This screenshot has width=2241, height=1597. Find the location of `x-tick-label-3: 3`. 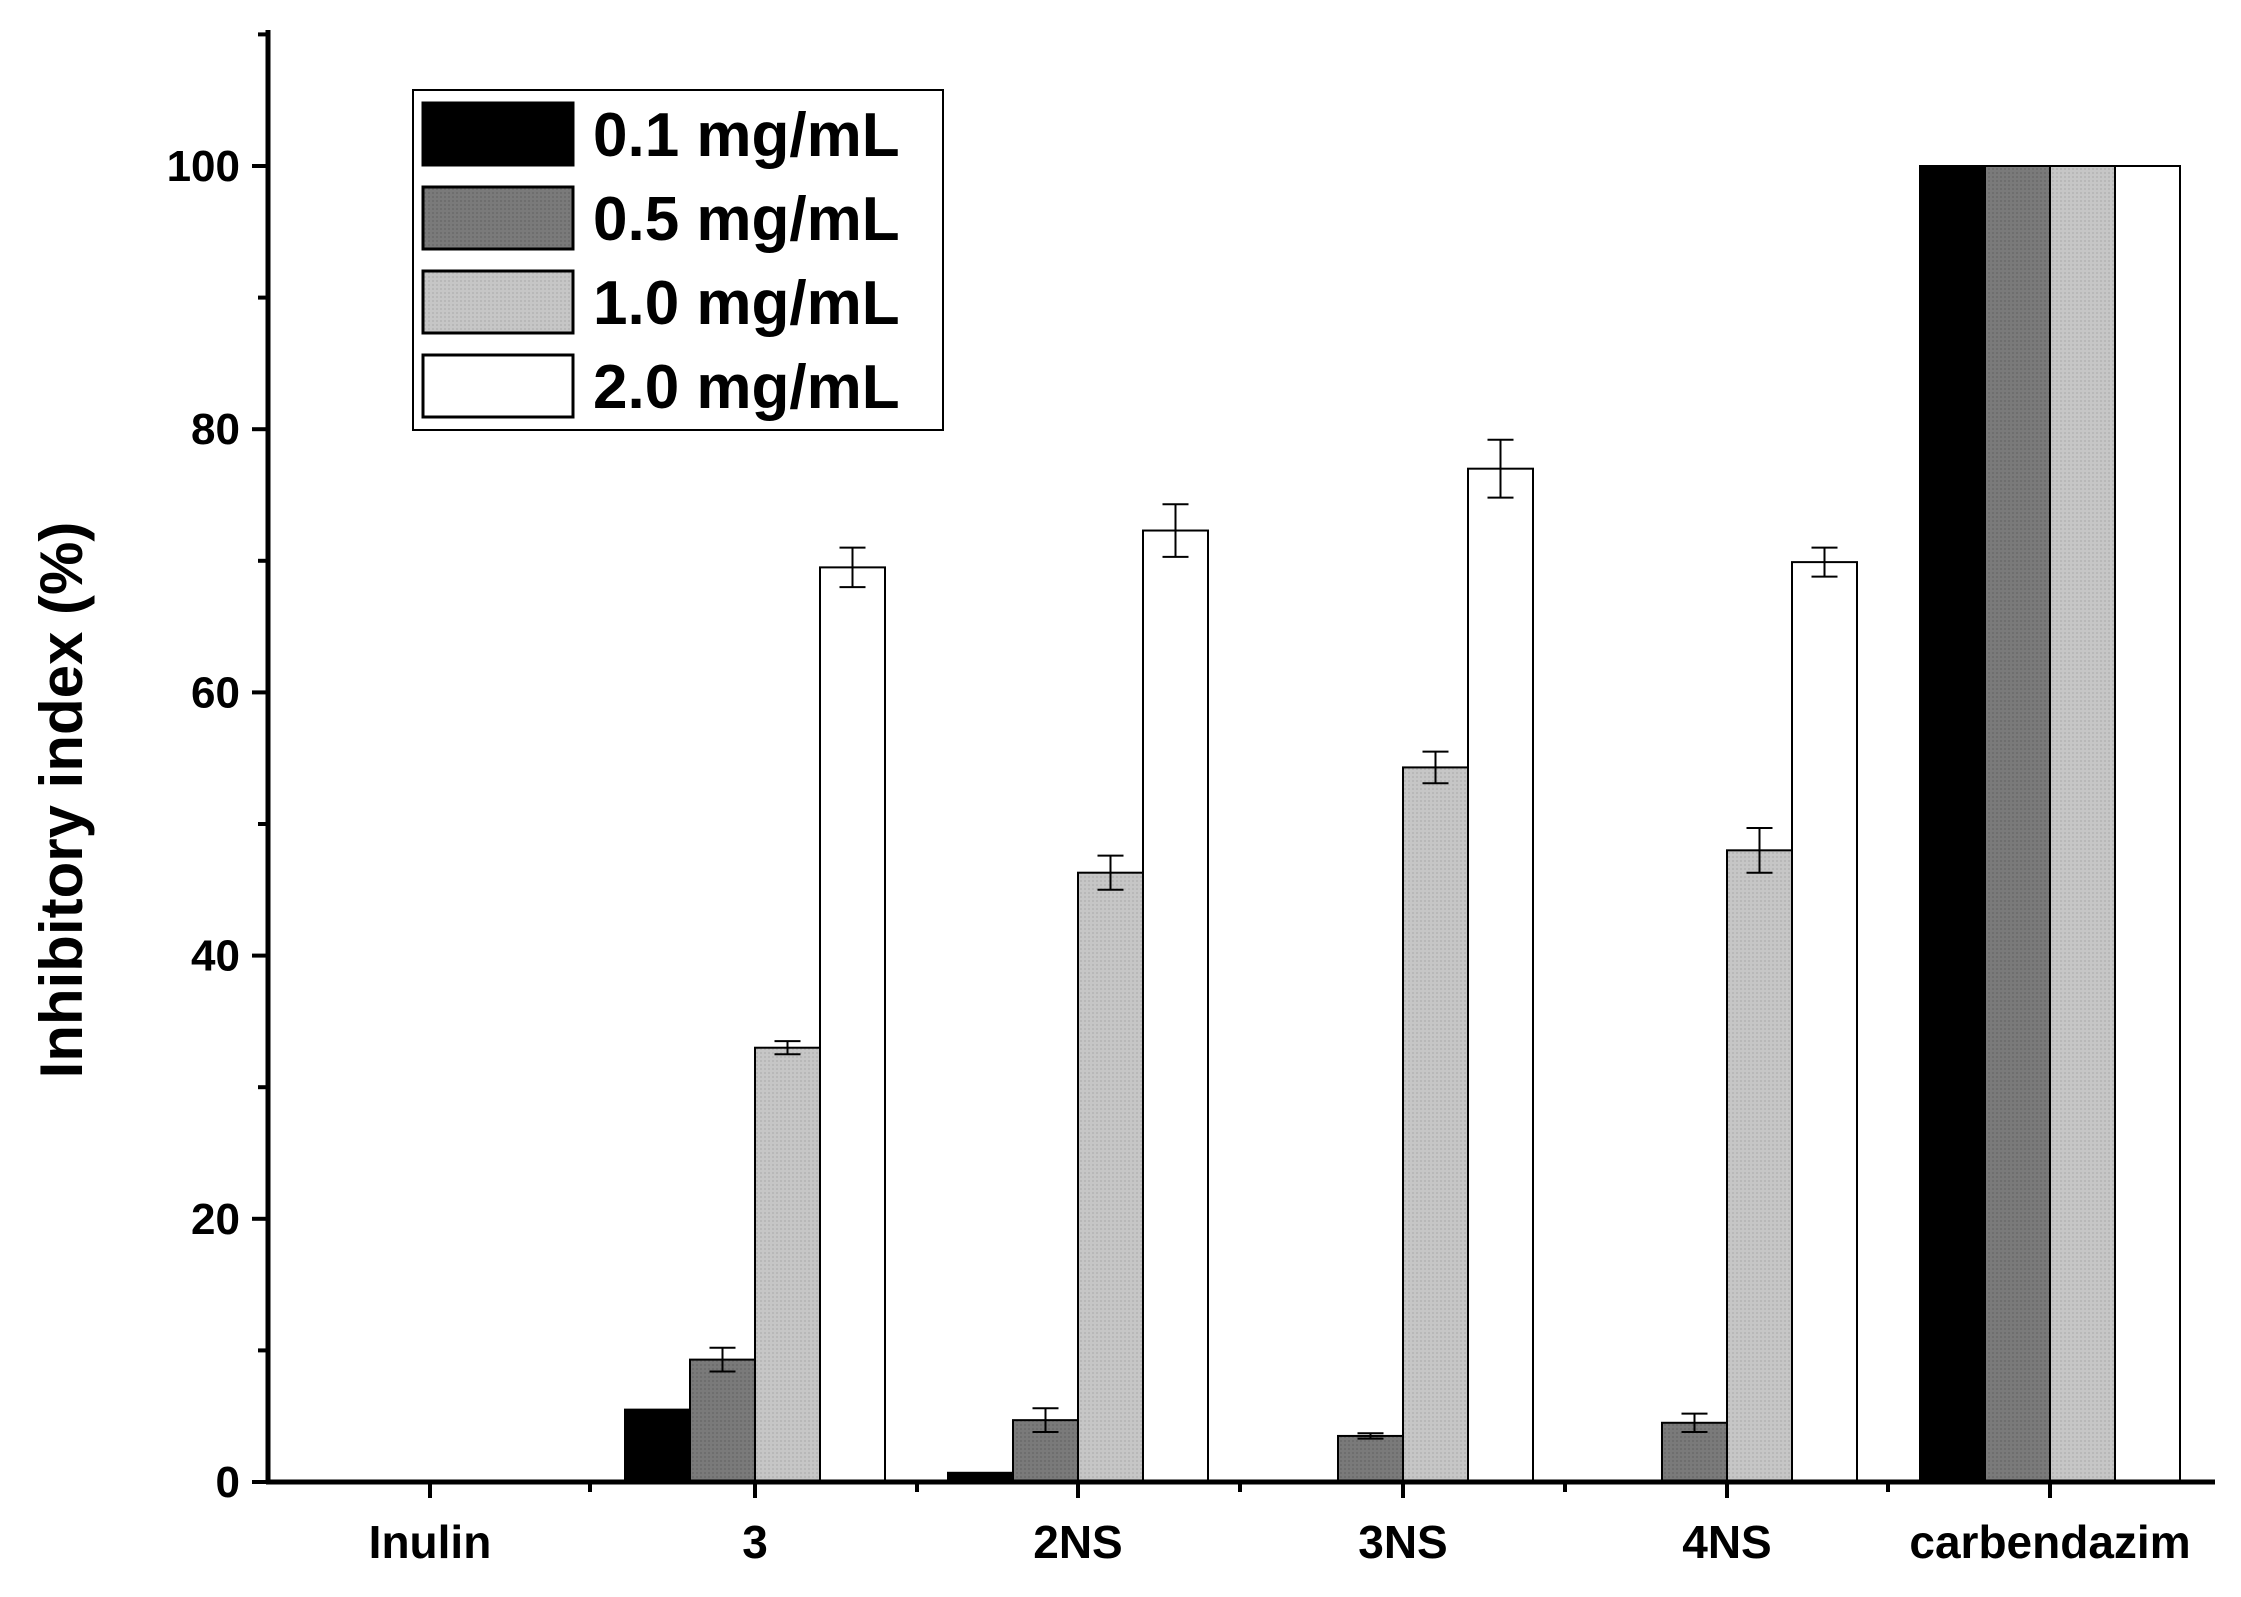

x-tick-label-3: 3 is located at coordinates (755, 1542).